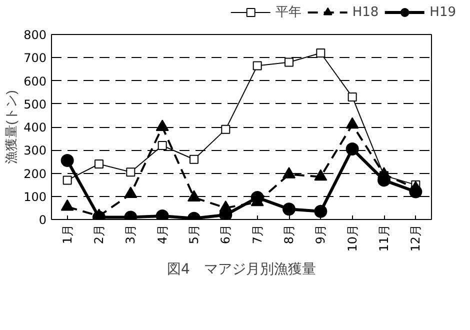 Image resolution: width=470 pixels, height=330 pixels. What do you see at coordinates (321, 234) in the screenshot?
I see `x-tick-label: 9月` at bounding box center [321, 234].